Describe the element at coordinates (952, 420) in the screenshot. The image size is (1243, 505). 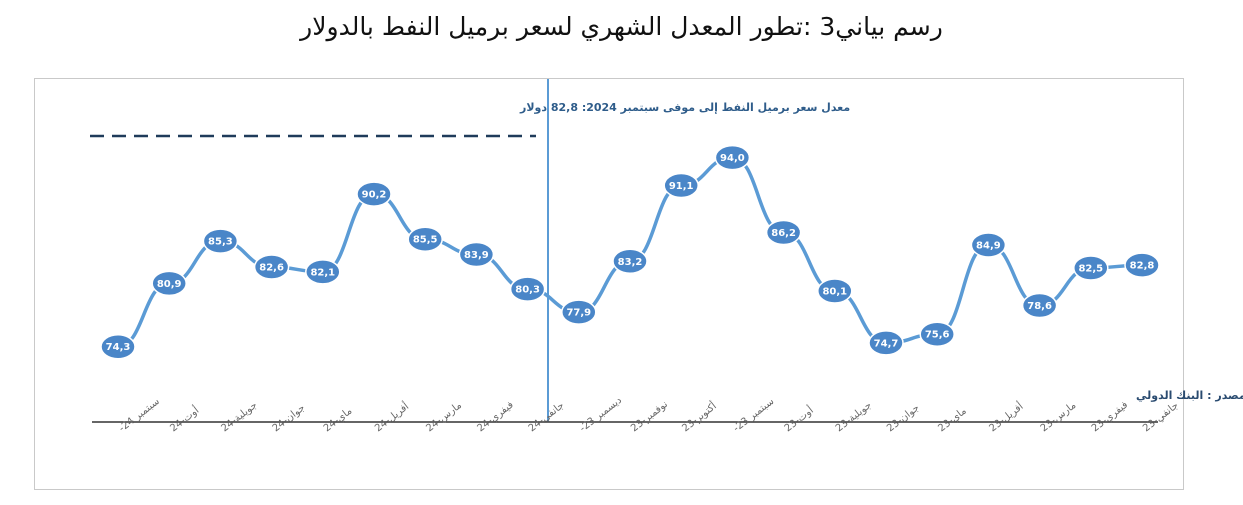
I see `x-tick-label: ماي-23` at that location.